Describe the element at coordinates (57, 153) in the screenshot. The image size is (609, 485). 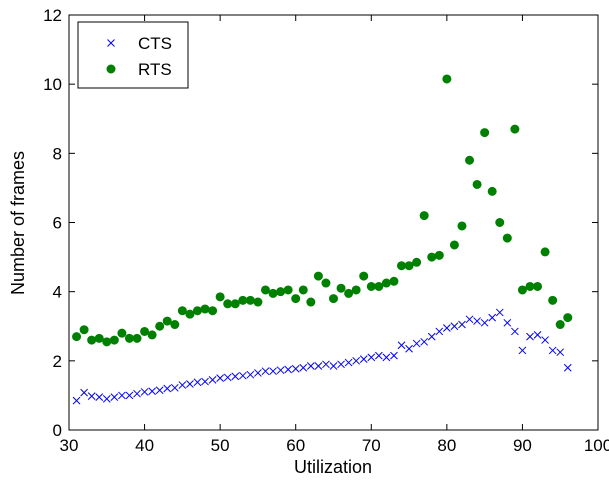
I see `y-tick-label: 8` at that location.